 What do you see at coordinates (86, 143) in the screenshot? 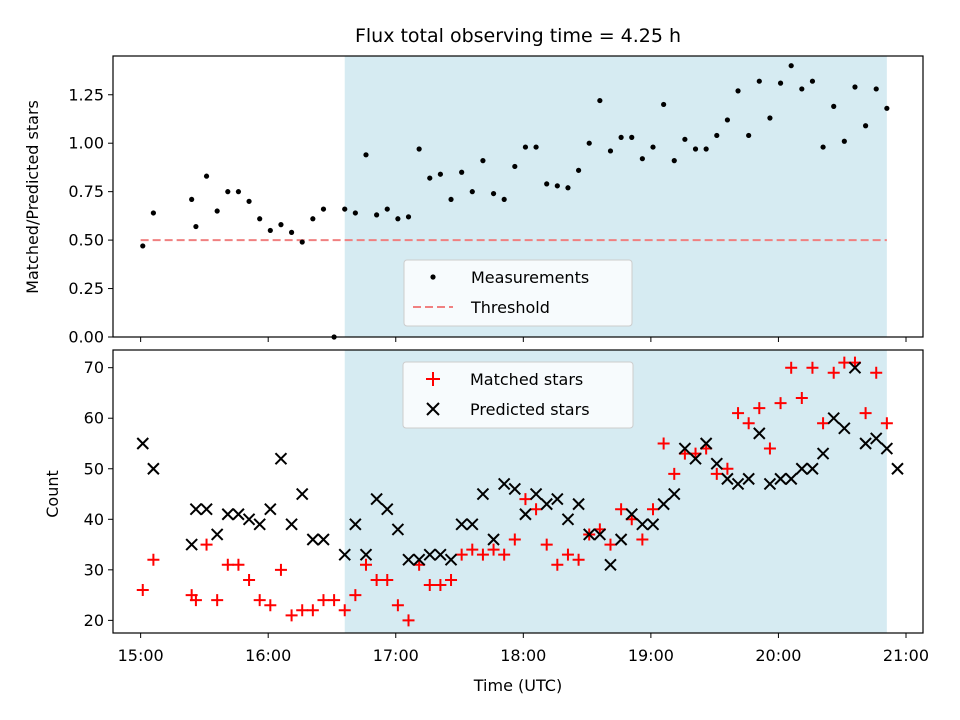
I see `top-y-tick-label: 1.00` at bounding box center [86, 143].